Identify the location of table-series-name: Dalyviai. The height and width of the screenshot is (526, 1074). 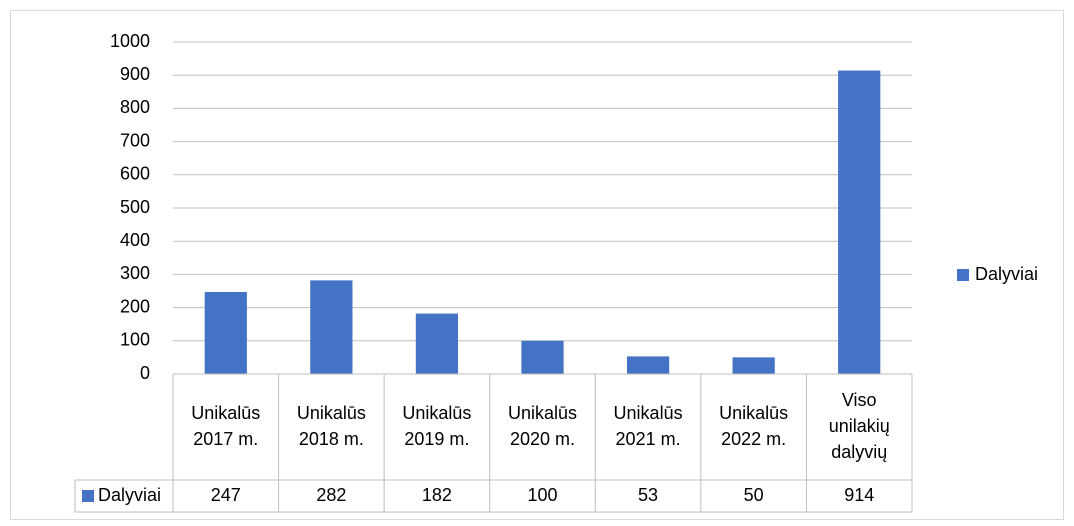
(129, 495).